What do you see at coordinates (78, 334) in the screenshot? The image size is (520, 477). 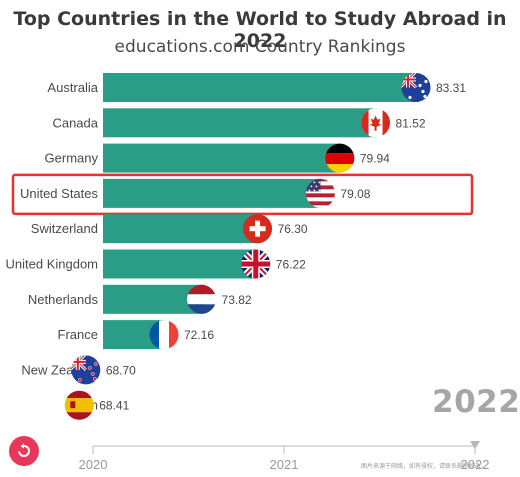 I see `category-label: France` at bounding box center [78, 334].